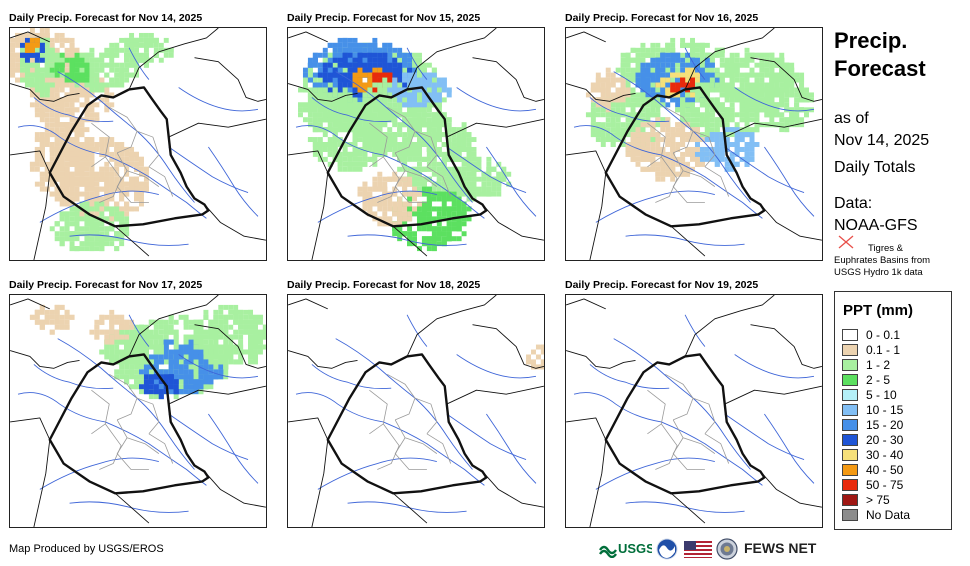 The width and height of the screenshot is (970, 566). Describe the element at coordinates (106, 18) in the screenshot. I see `panel-1-title: Daily Precip. Forecast for Nov 14, 2025` at that location.